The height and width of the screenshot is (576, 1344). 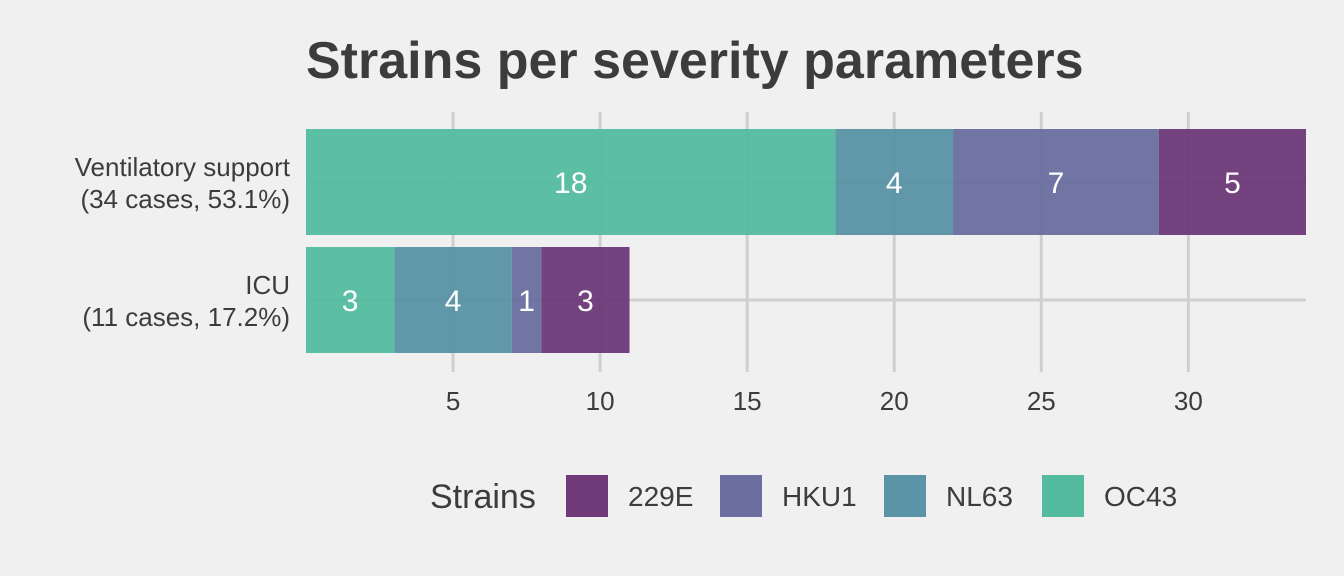 What do you see at coordinates (483, 497) in the screenshot?
I see `legend-title: Strains` at bounding box center [483, 497].